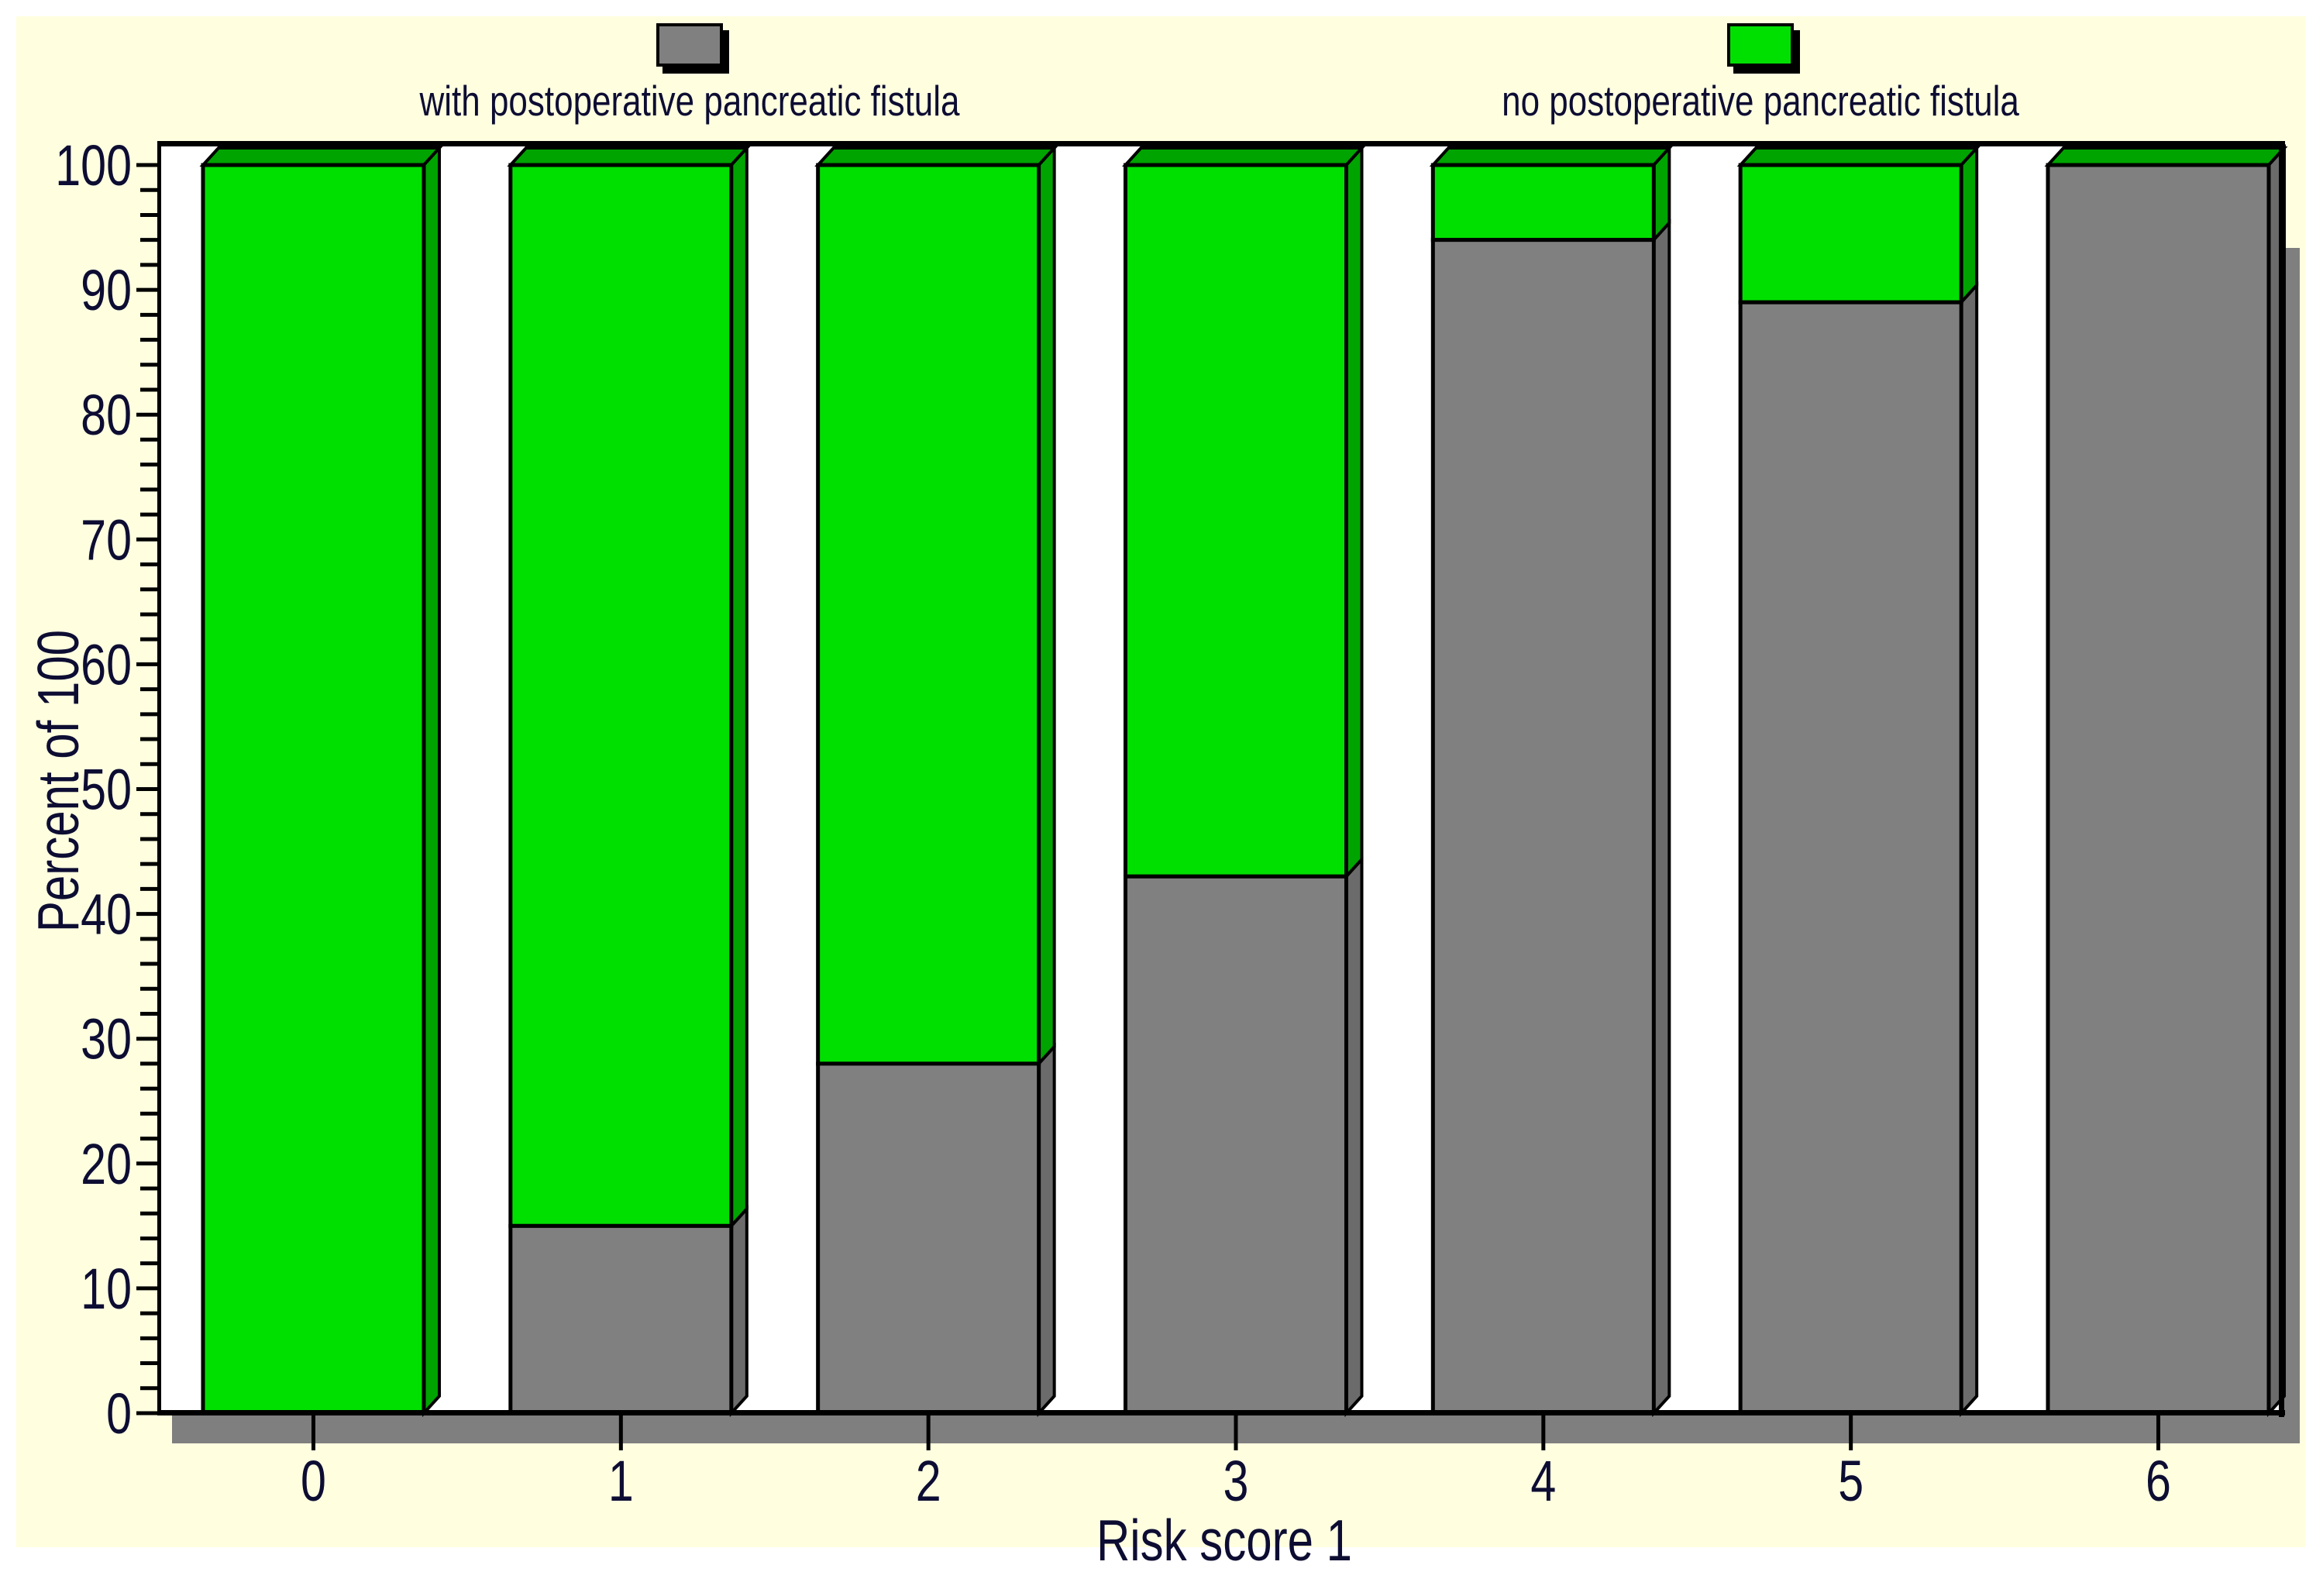  I want to click on bar-4-gray-side-face, so click(1662, 818).